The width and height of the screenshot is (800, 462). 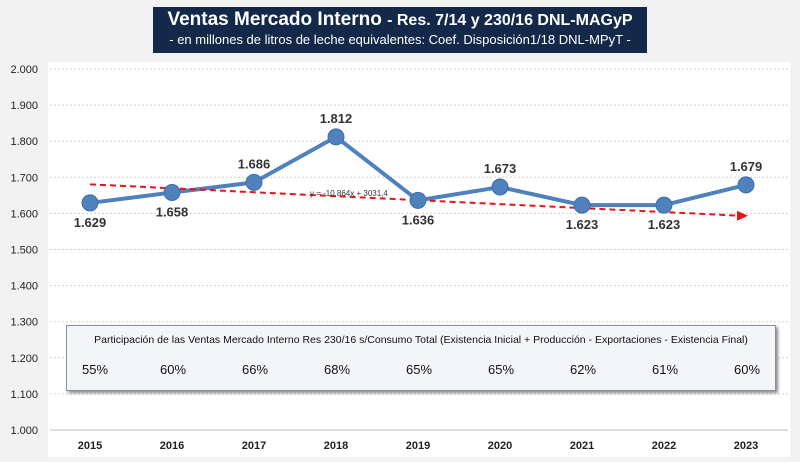 I want to click on data-label: 1.812, so click(x=336, y=118).